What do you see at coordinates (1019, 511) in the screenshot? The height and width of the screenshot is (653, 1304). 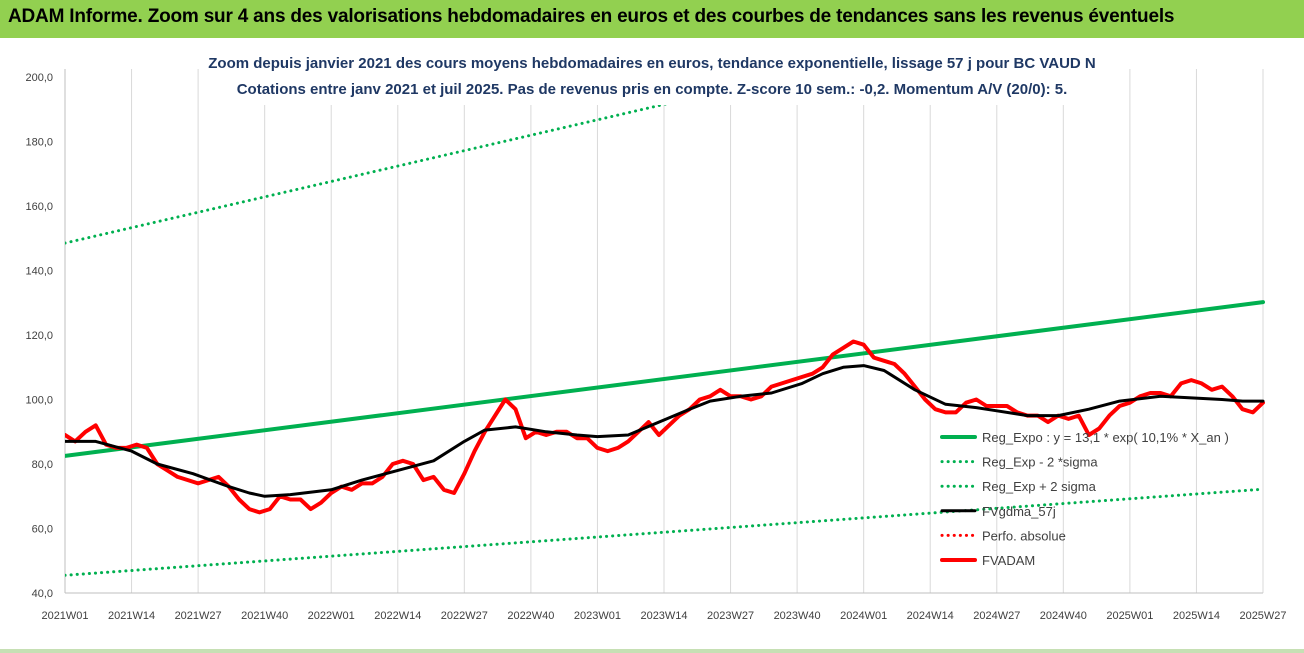 I see `legend-label: FVgdma_57j` at bounding box center [1019, 511].